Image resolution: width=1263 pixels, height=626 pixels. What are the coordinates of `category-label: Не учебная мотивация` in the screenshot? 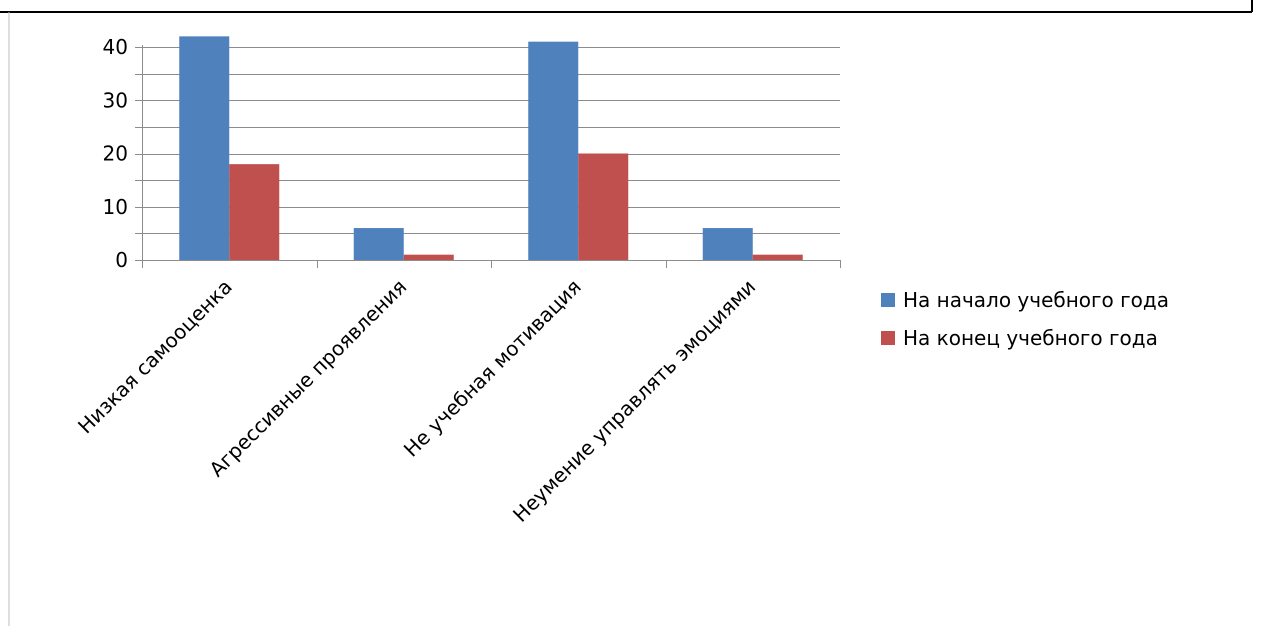 It's located at (492, 368).